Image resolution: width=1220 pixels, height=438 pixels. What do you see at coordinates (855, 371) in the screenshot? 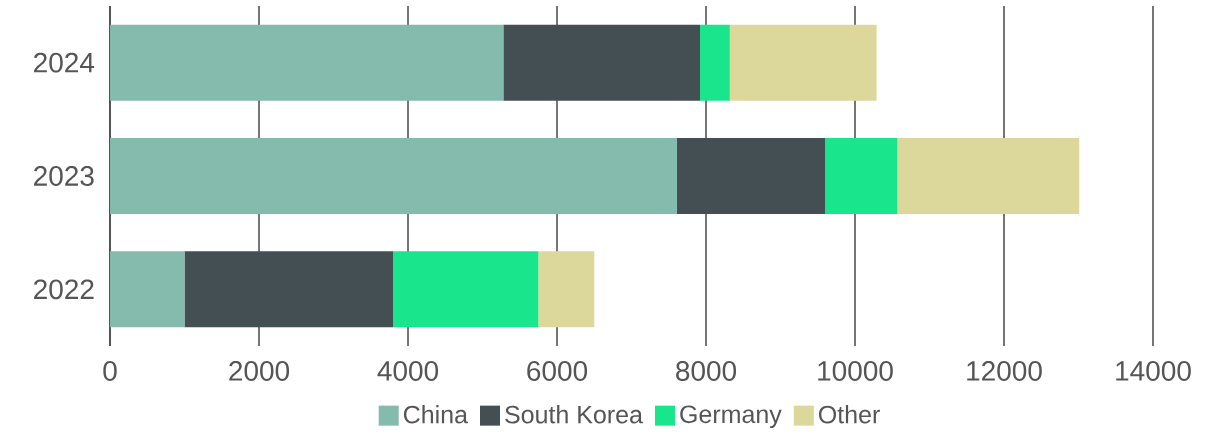
I see `x-tick-label: 10000` at bounding box center [855, 371].